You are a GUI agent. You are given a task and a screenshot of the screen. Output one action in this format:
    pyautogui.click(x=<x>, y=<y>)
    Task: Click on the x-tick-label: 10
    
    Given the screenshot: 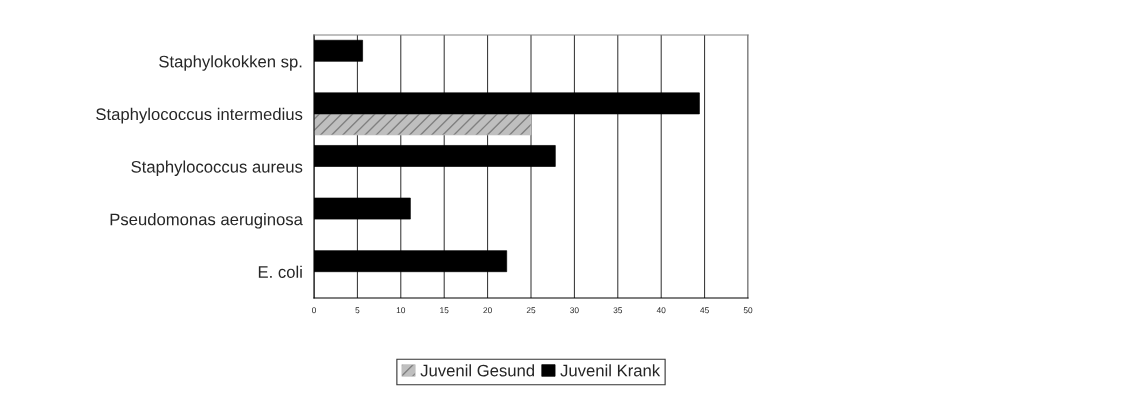 What is the action you would take?
    pyautogui.click(x=401, y=310)
    